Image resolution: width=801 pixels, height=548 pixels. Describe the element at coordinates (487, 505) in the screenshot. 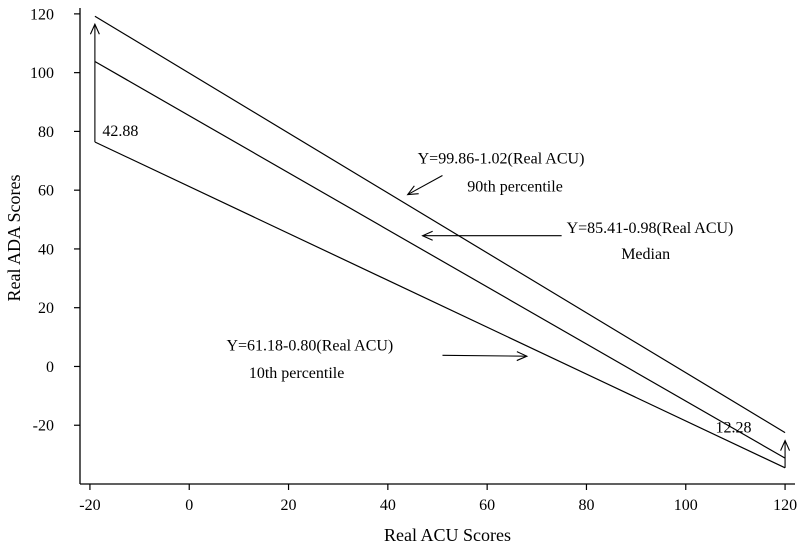

I see `x-tick-label: 60` at that location.